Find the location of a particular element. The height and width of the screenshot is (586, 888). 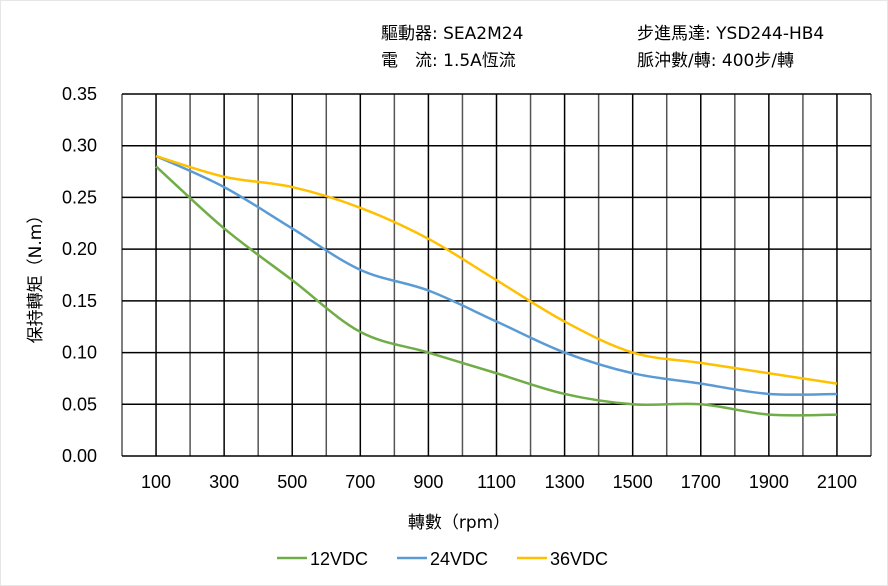

x-tick-label: 1300 is located at coordinates (565, 482).